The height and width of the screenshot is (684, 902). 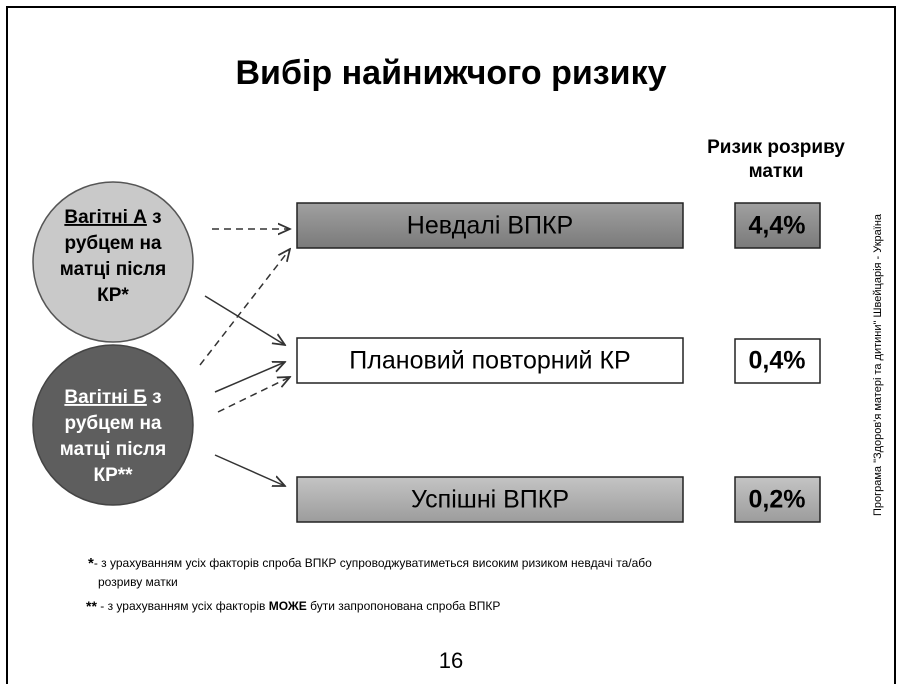 I want to click on group-a-circle, so click(x=113, y=262).